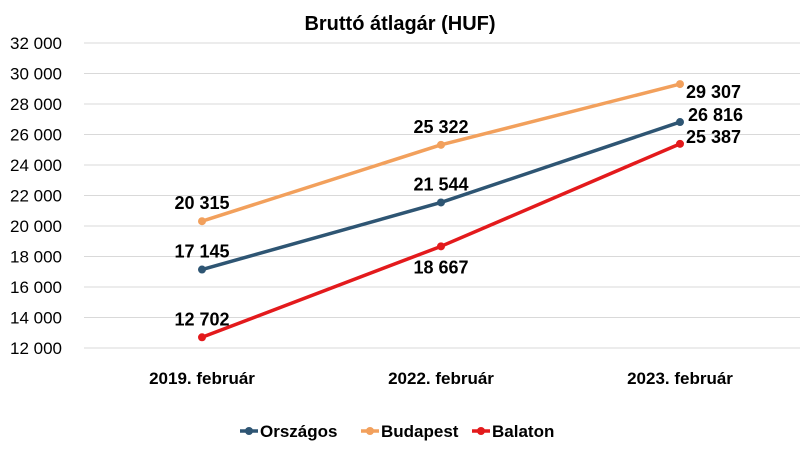 This screenshot has height=453, width=800. I want to click on y-tick-label: 32 000, so click(36, 43).